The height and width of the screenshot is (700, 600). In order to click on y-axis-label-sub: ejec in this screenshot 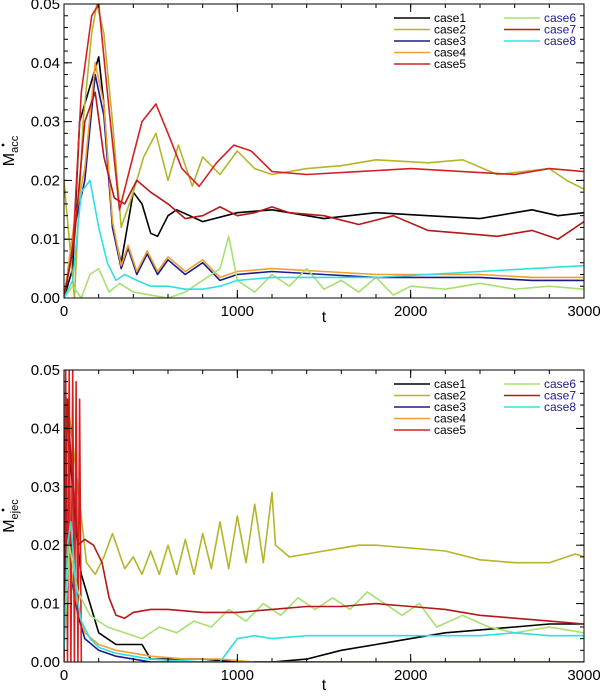, I will do `click(15, 509)`.